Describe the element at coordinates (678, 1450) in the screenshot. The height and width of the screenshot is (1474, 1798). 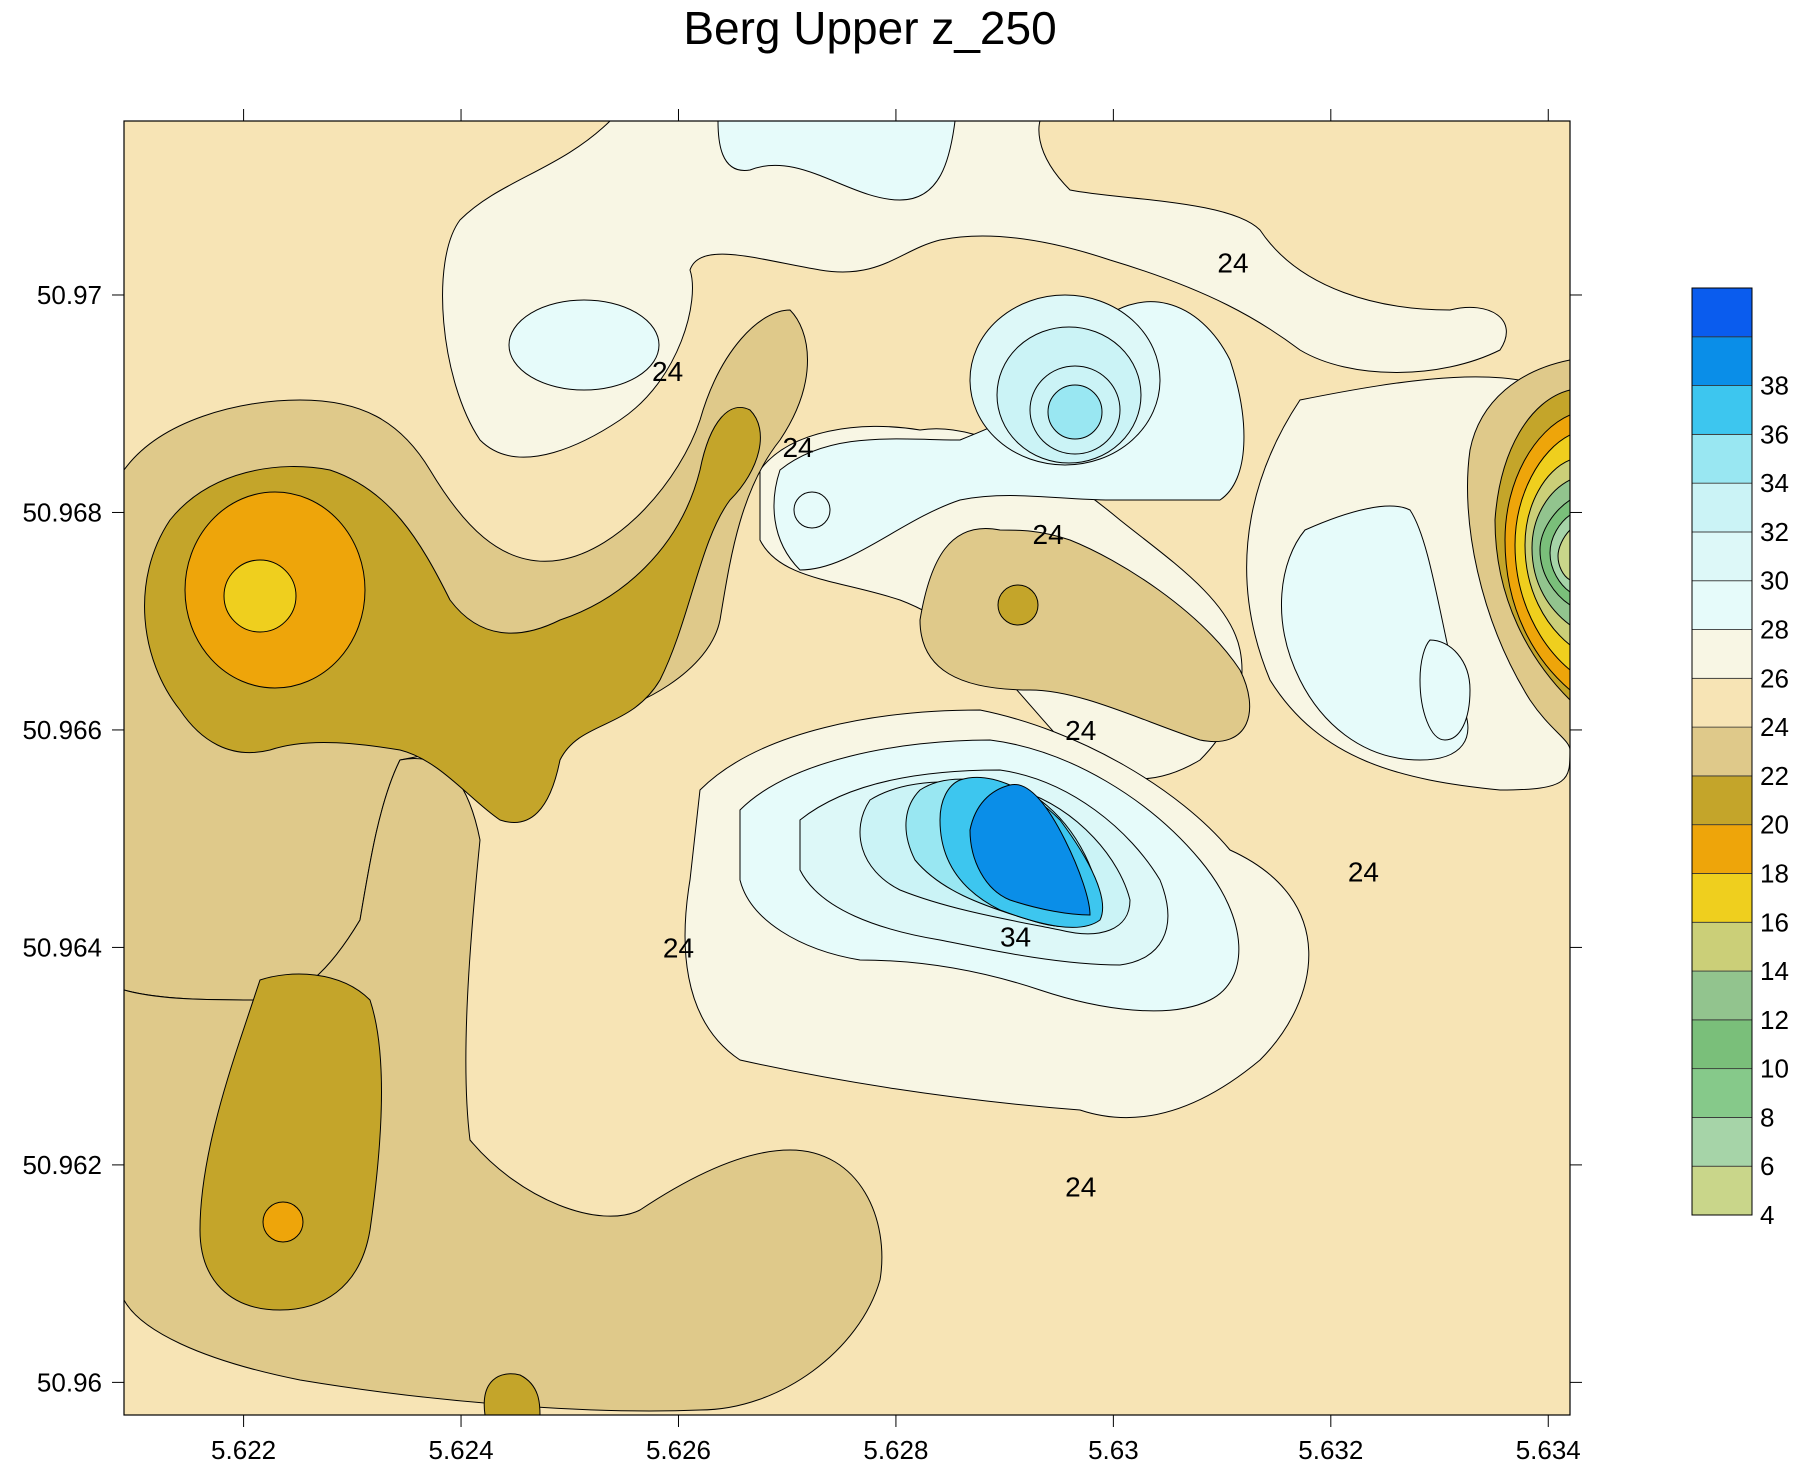
I see `x-tick-label: 5.626` at that location.